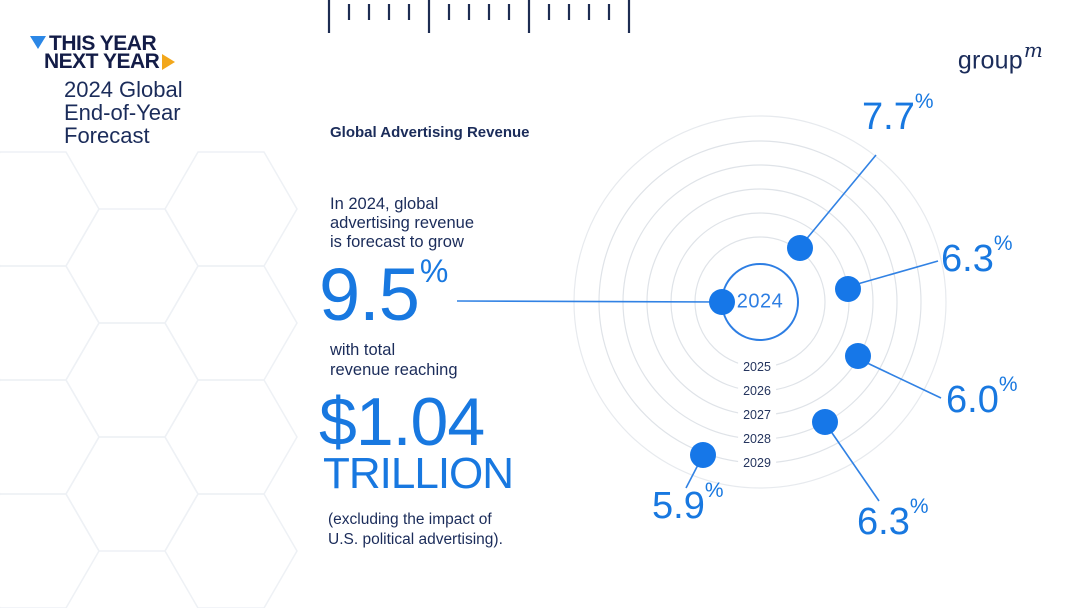 This screenshot has height=608, width=1080. I want to click on growth-callout-2029: 5.9%, so click(688, 503).